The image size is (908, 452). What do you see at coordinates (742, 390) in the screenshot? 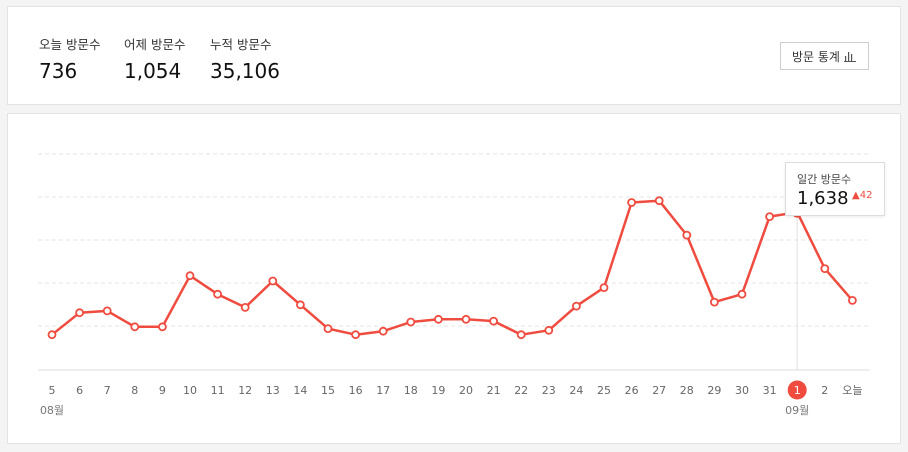
I see `tick-label: 30` at bounding box center [742, 390].